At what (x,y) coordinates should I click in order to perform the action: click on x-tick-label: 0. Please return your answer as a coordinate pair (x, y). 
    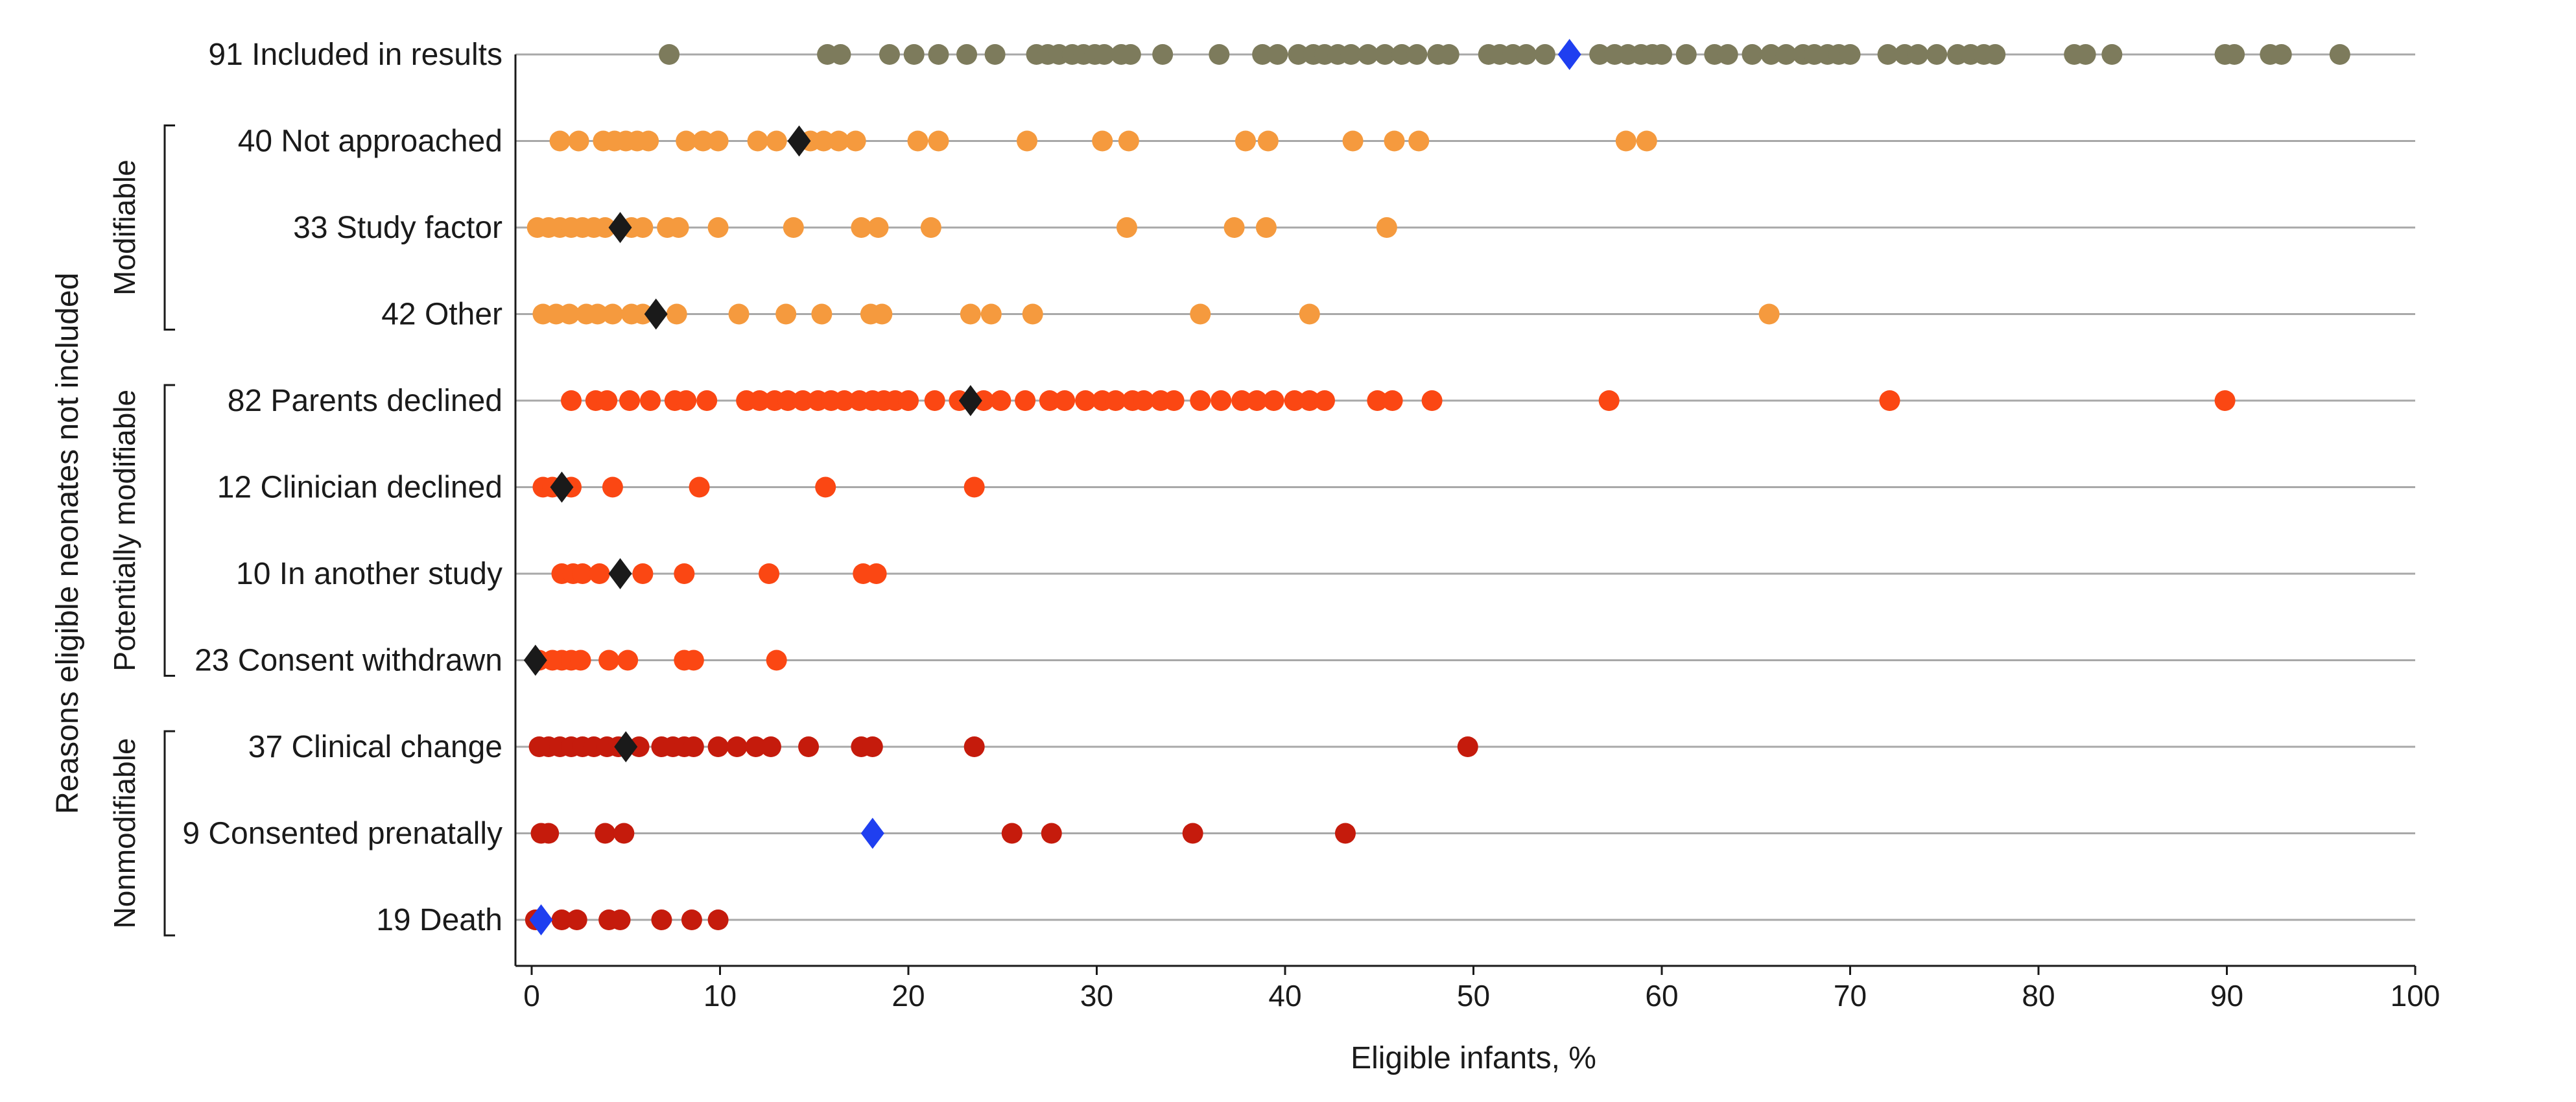
    Looking at the image, I should click on (531, 996).